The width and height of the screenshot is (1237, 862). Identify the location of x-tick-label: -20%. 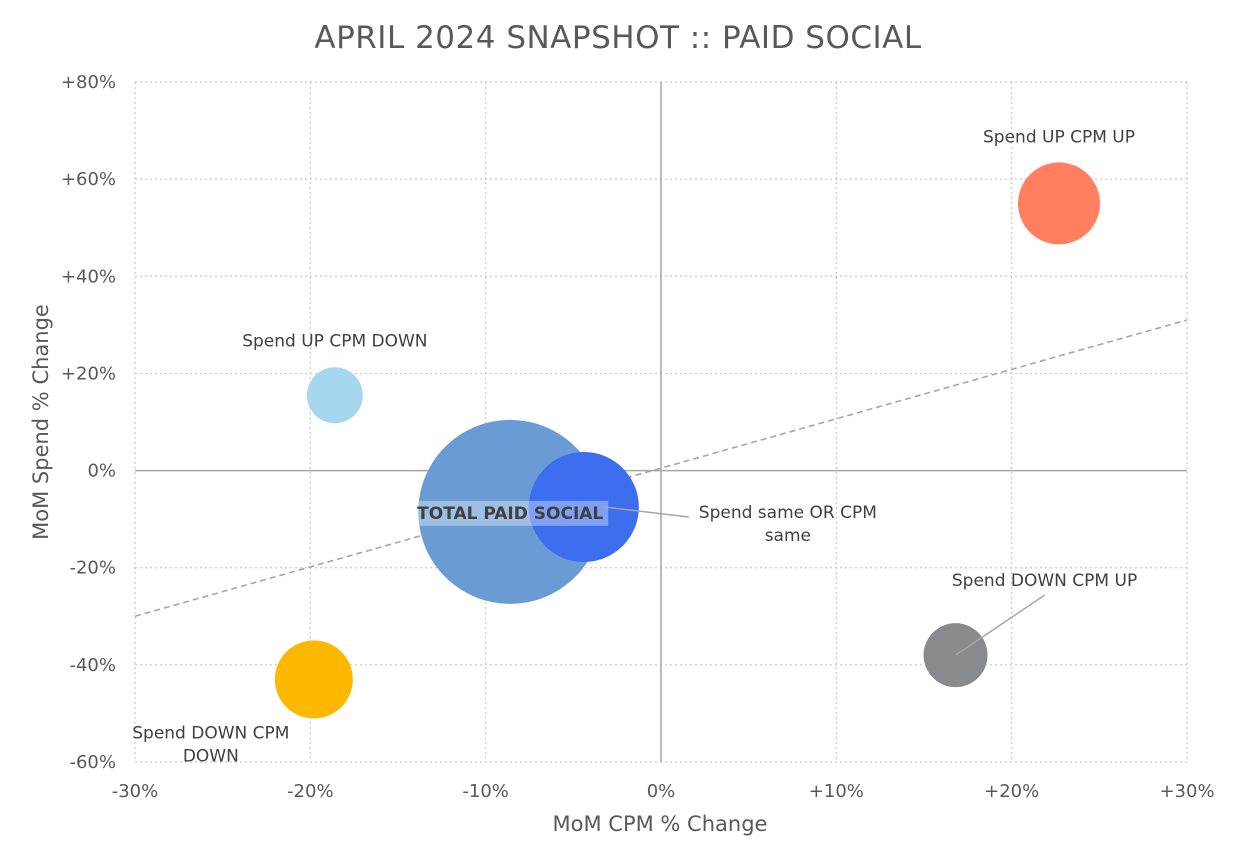
(310, 791).